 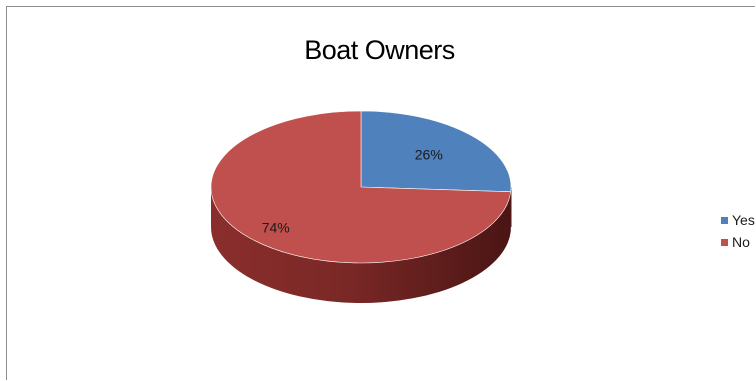 What do you see at coordinates (379, 50) in the screenshot?
I see `chart-title: Boat Owners` at bounding box center [379, 50].